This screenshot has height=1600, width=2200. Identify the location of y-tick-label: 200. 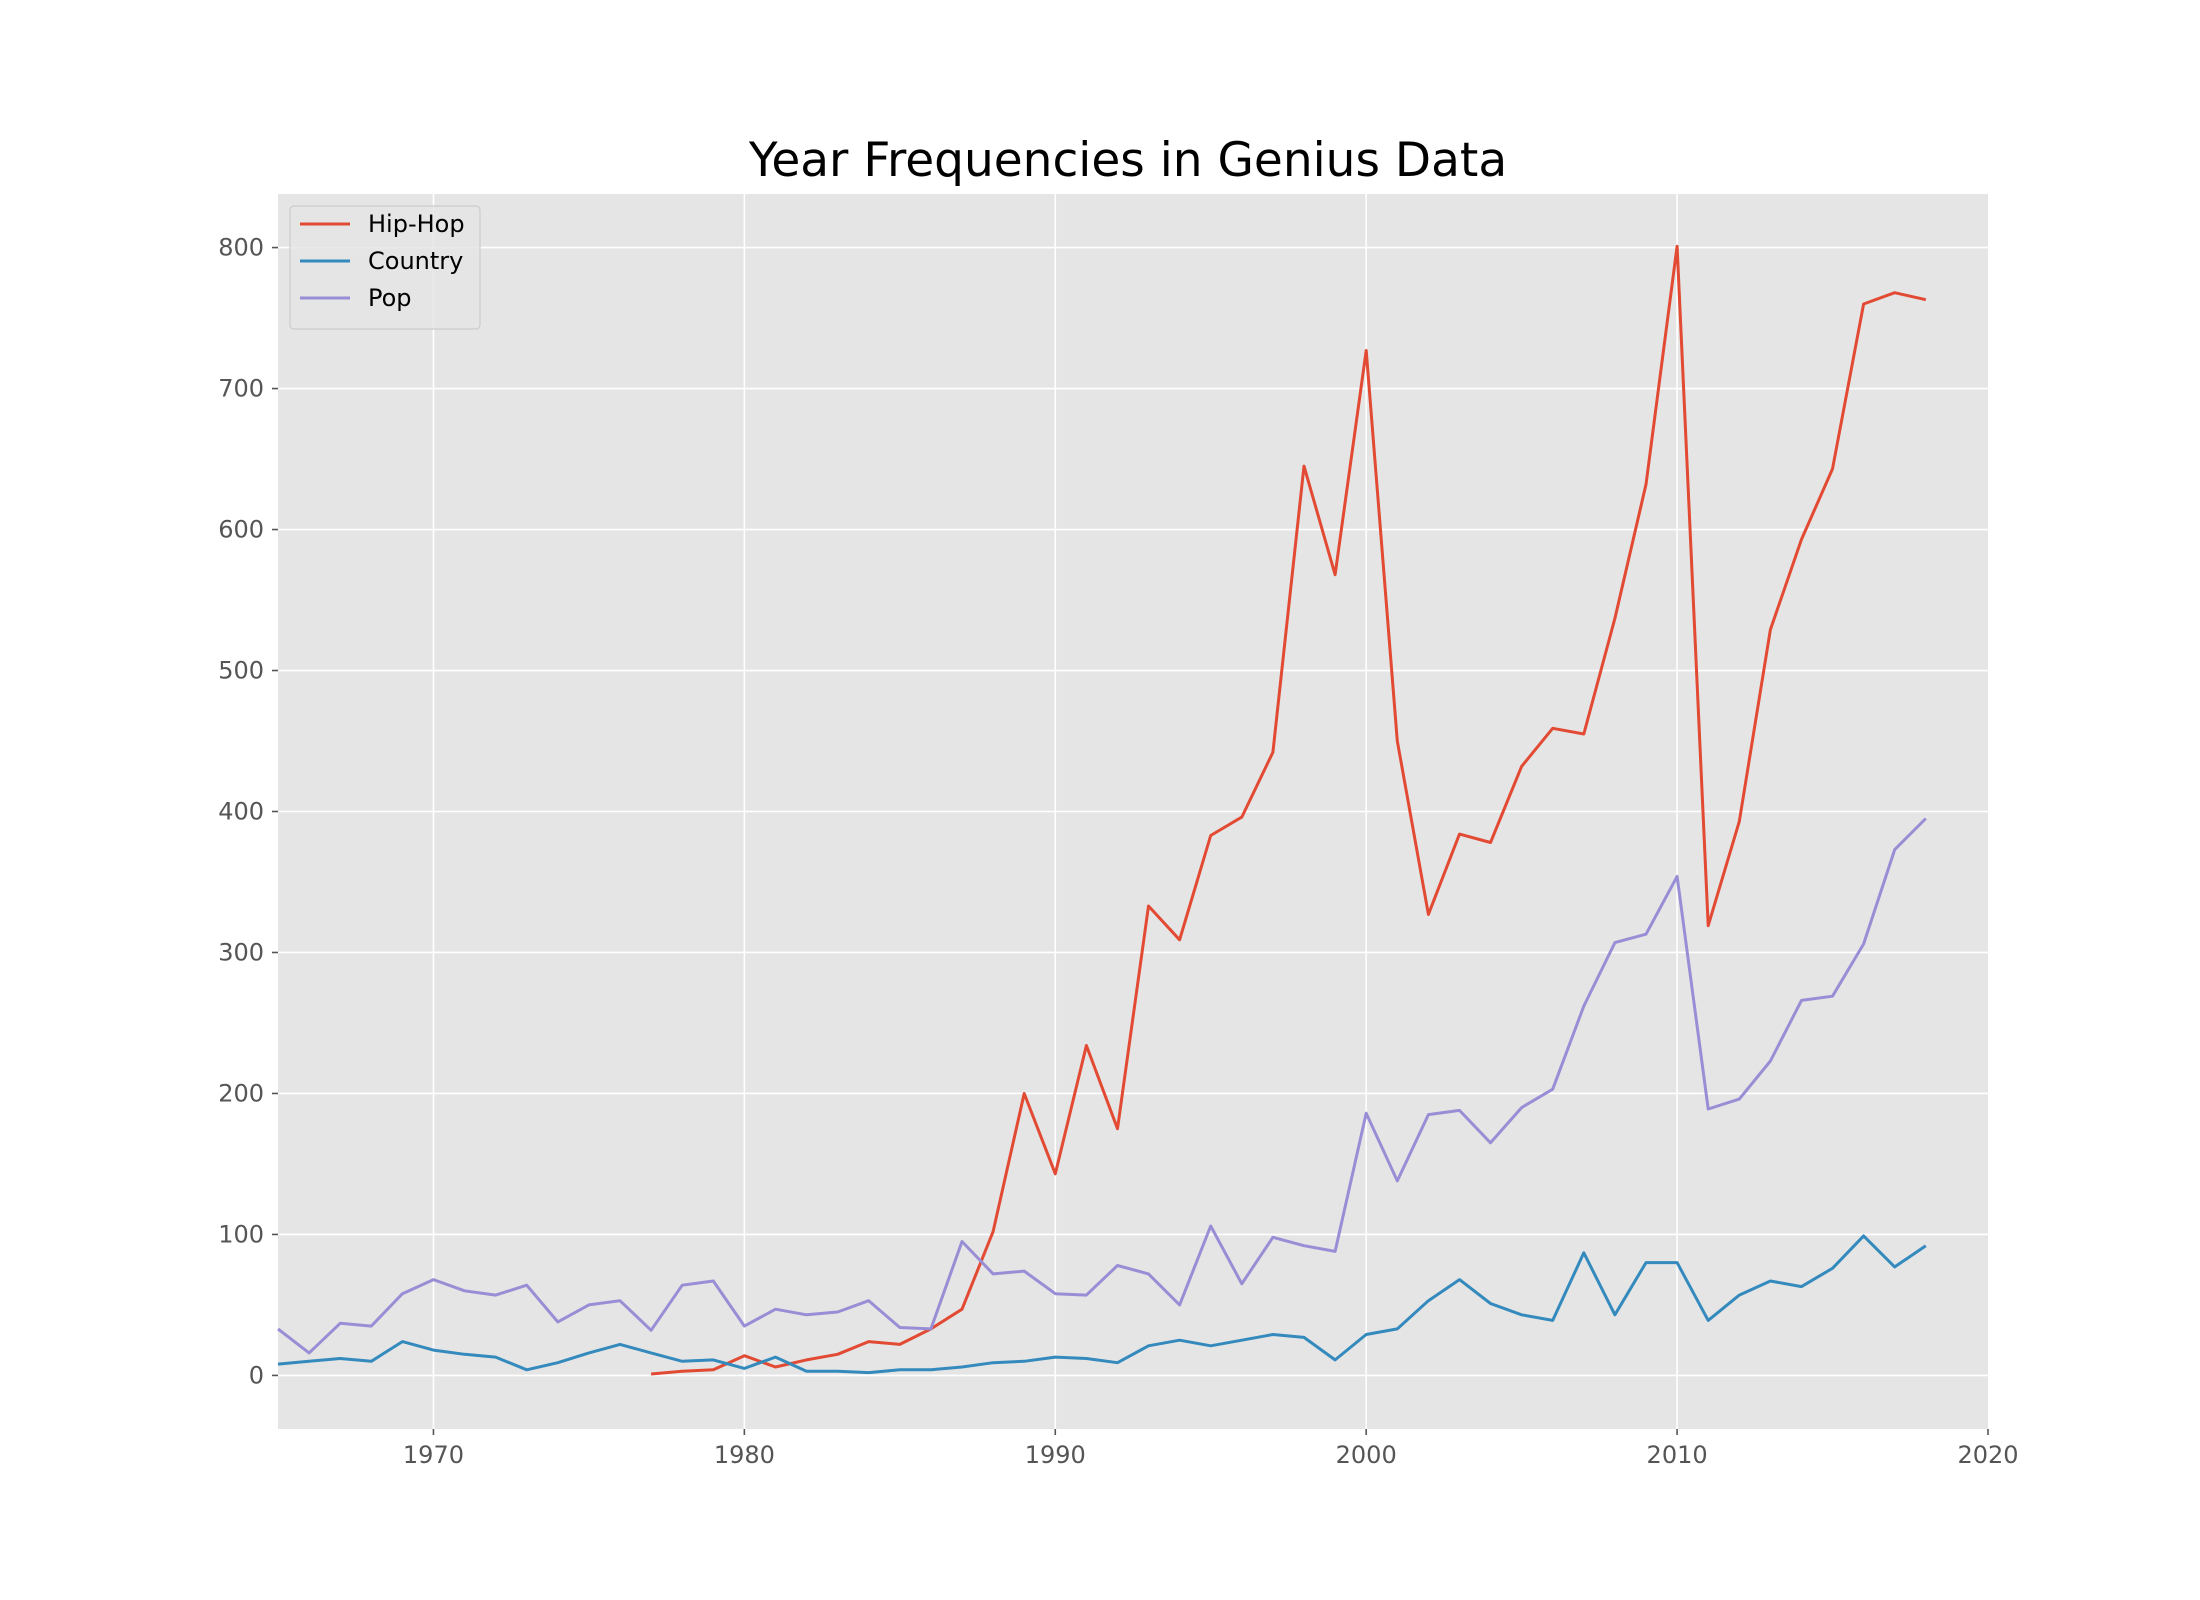
(241, 1093).